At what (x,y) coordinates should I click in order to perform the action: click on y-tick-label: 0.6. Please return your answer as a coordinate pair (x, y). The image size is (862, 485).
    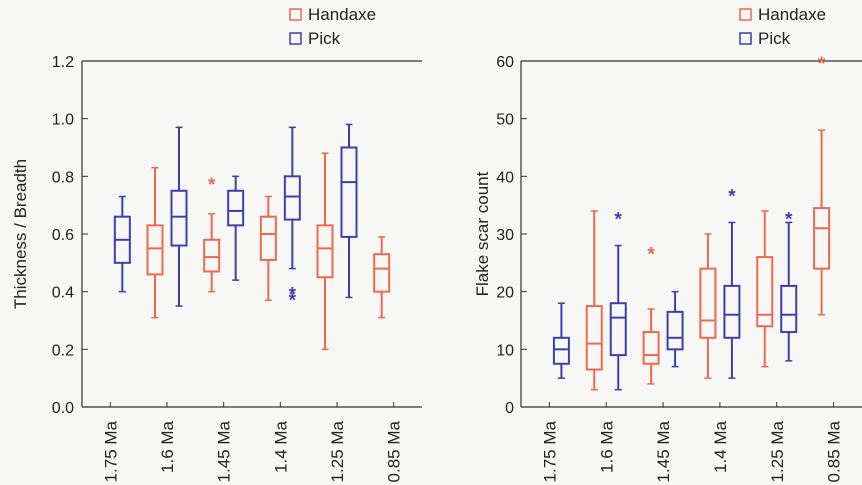
    Looking at the image, I should click on (63, 235).